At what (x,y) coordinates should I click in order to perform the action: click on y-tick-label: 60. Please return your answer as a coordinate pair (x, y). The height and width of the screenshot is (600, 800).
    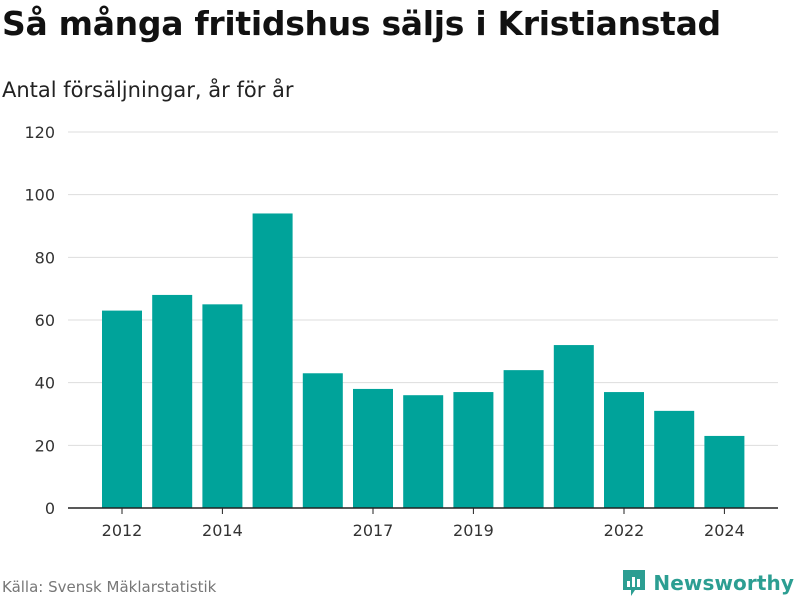
    Looking at the image, I should click on (45, 320).